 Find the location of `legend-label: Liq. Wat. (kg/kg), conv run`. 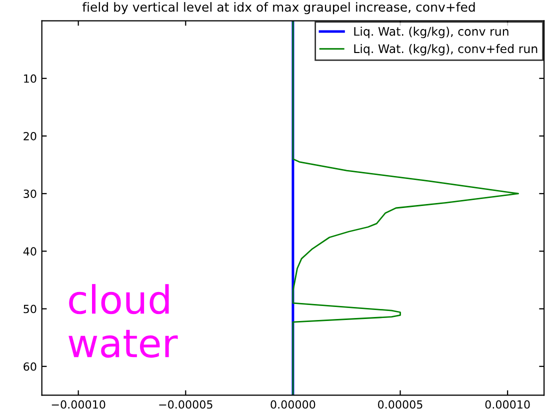

legend-label: Liq. Wat. (kg/kg), conv run is located at coordinates (431, 32).